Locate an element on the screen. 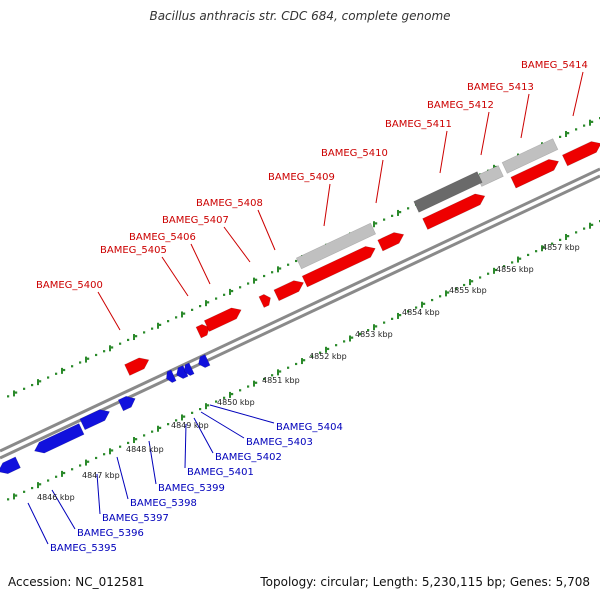 The image size is (600, 600). forward-gene-label: BAMEG_5405 is located at coordinates (133, 250).